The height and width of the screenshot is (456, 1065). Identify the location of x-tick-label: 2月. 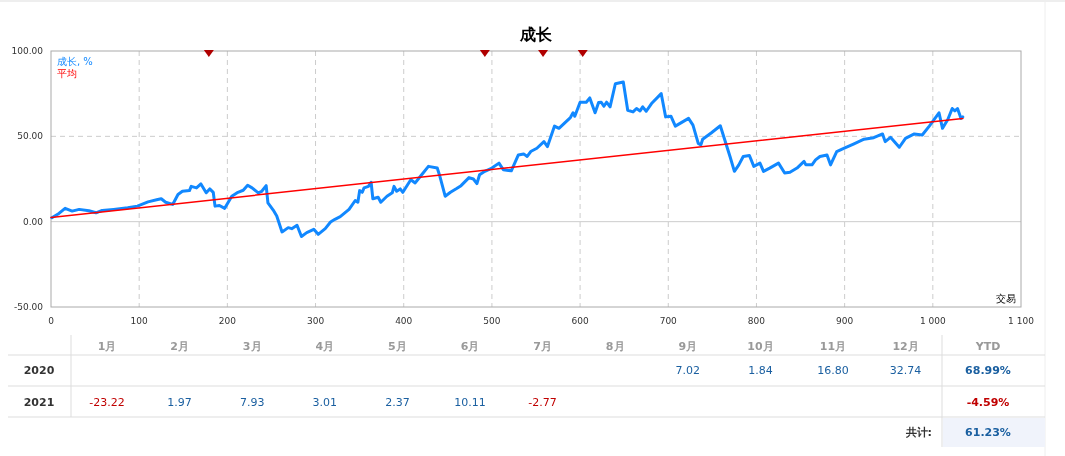
(179, 346).